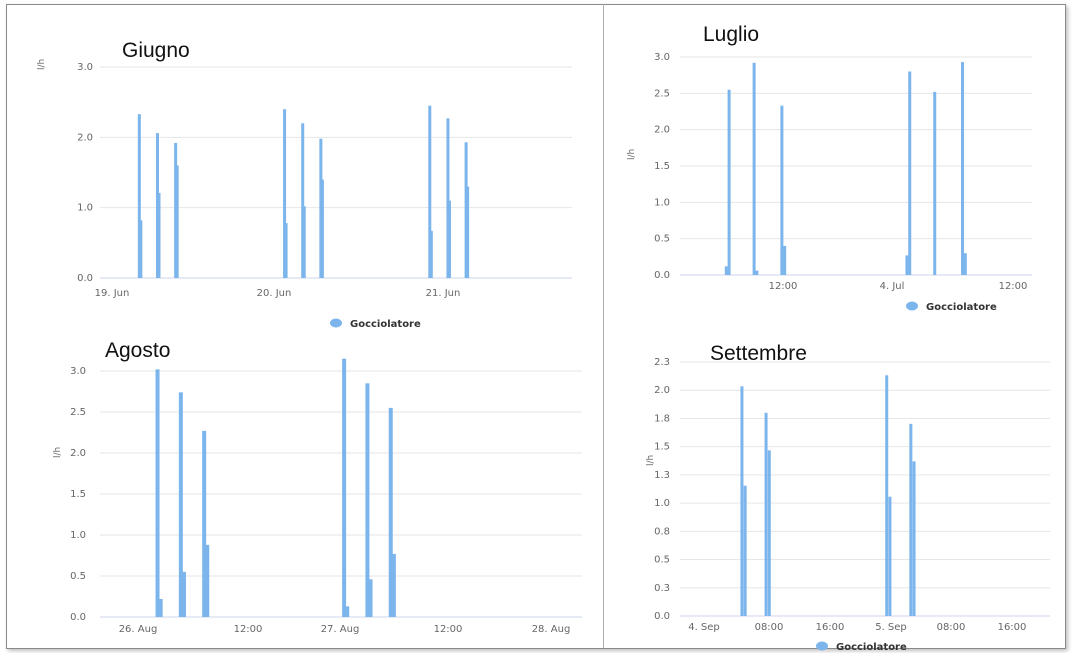 The height and width of the screenshot is (653, 1072). Describe the element at coordinates (662, 475) in the screenshot. I see `y-tick-label: 1.3` at that location.